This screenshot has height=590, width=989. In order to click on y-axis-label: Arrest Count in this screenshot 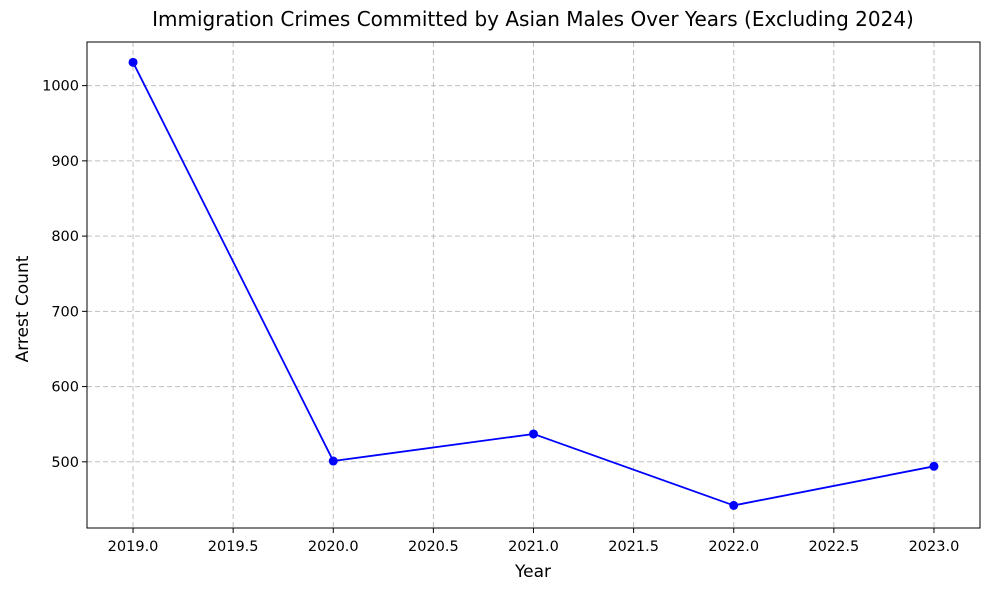, I will do `click(23, 308)`.